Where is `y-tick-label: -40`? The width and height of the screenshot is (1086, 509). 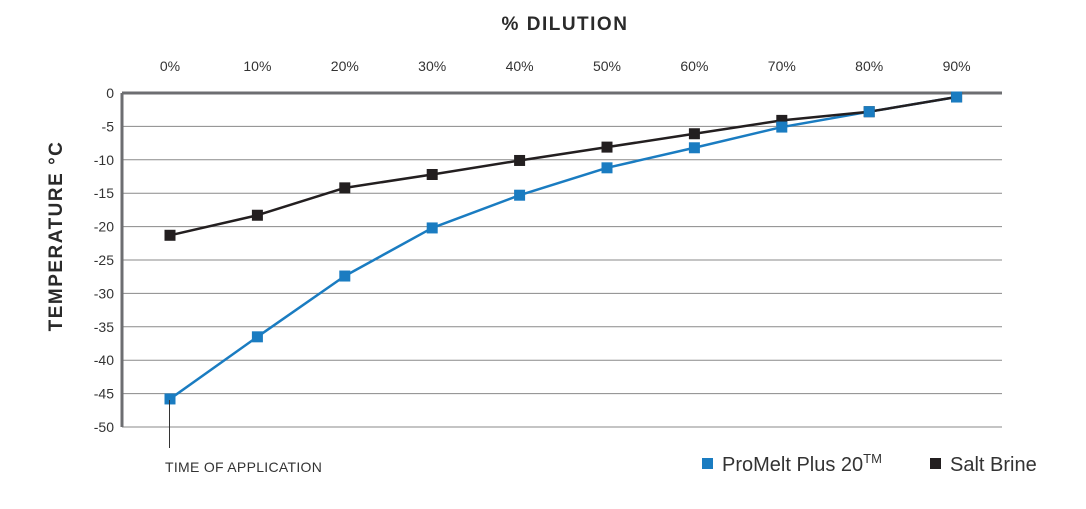 y-tick-label: -40 is located at coordinates (104, 360).